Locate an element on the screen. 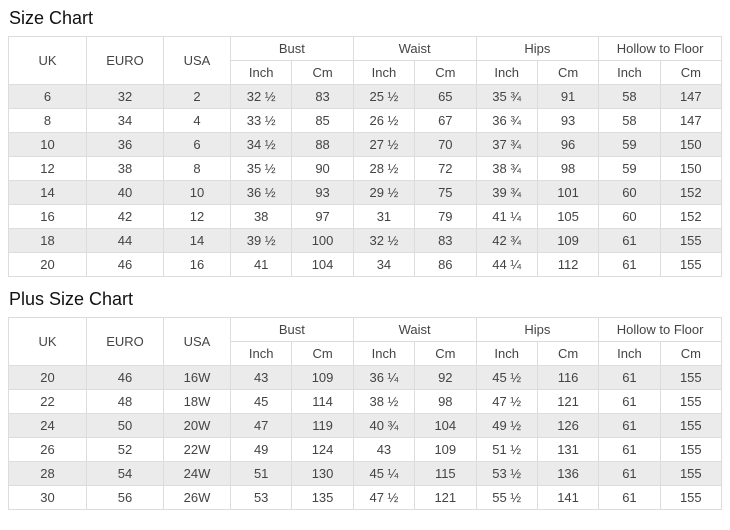 The height and width of the screenshot is (530, 730). table-cell: 79 is located at coordinates (445, 216).